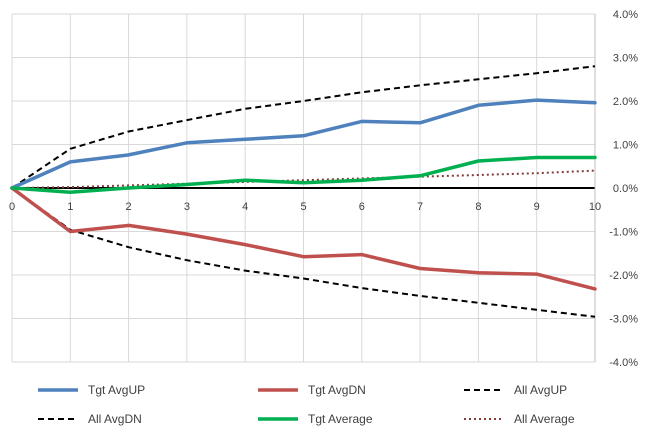 This screenshot has width=653, height=432. I want to click on legend-item: All AvgUP, so click(515, 390).